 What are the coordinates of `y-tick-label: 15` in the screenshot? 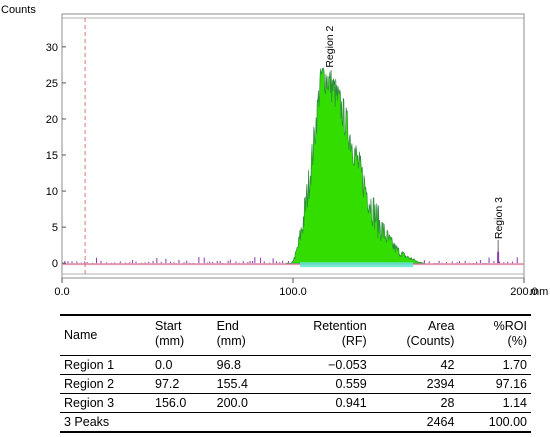 It's located at (52, 156).